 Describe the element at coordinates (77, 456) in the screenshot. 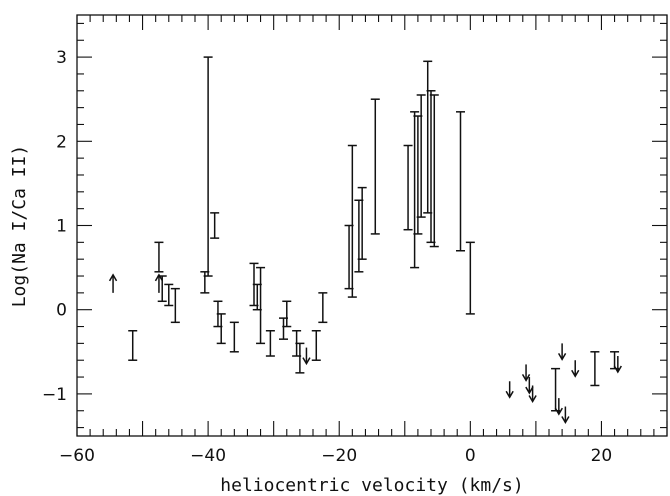

I see `x-tick-label: −60` at that location.